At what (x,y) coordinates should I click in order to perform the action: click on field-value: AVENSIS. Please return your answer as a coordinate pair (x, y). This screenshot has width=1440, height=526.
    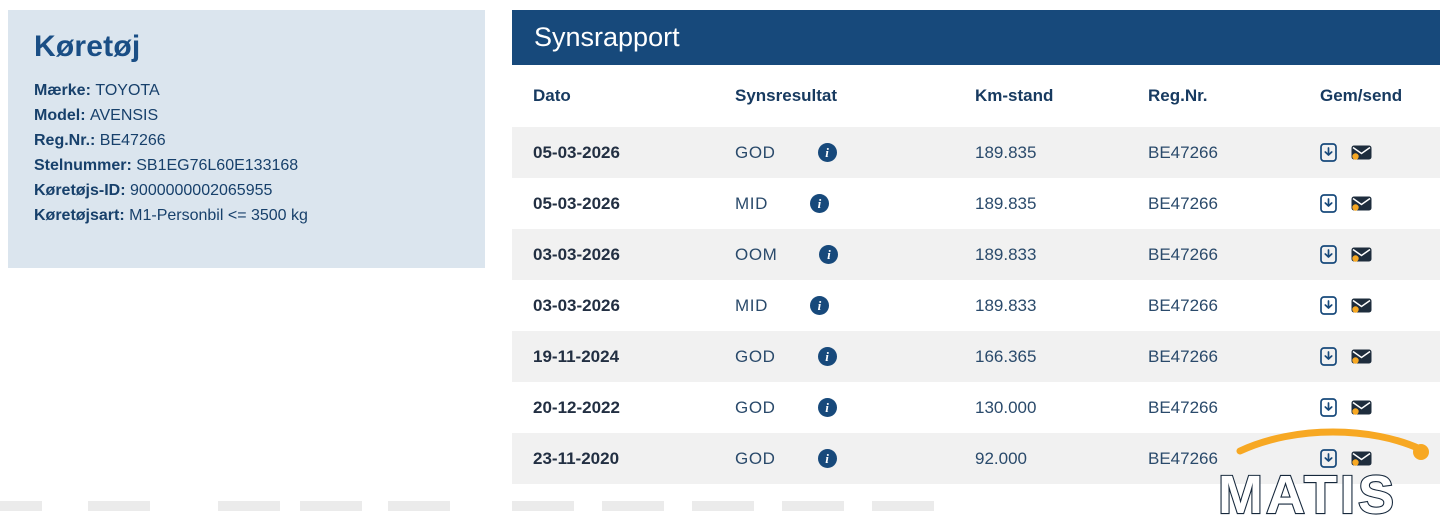
    Looking at the image, I should click on (124, 115).